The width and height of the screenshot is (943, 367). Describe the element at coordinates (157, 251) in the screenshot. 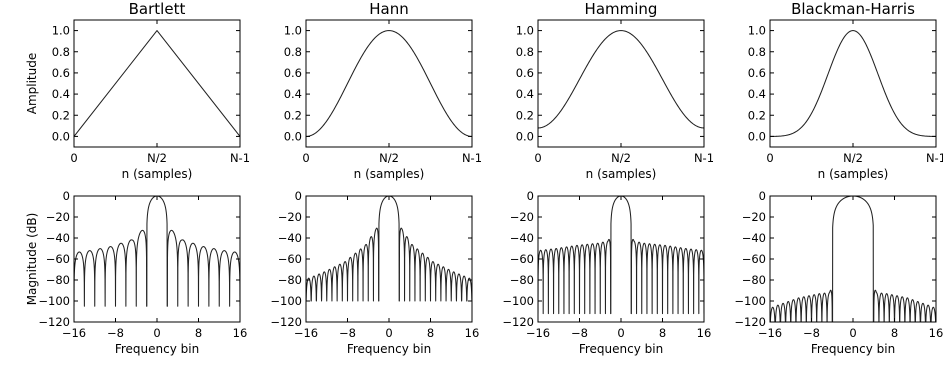

I see `spectrum-bartlett-curve` at that location.